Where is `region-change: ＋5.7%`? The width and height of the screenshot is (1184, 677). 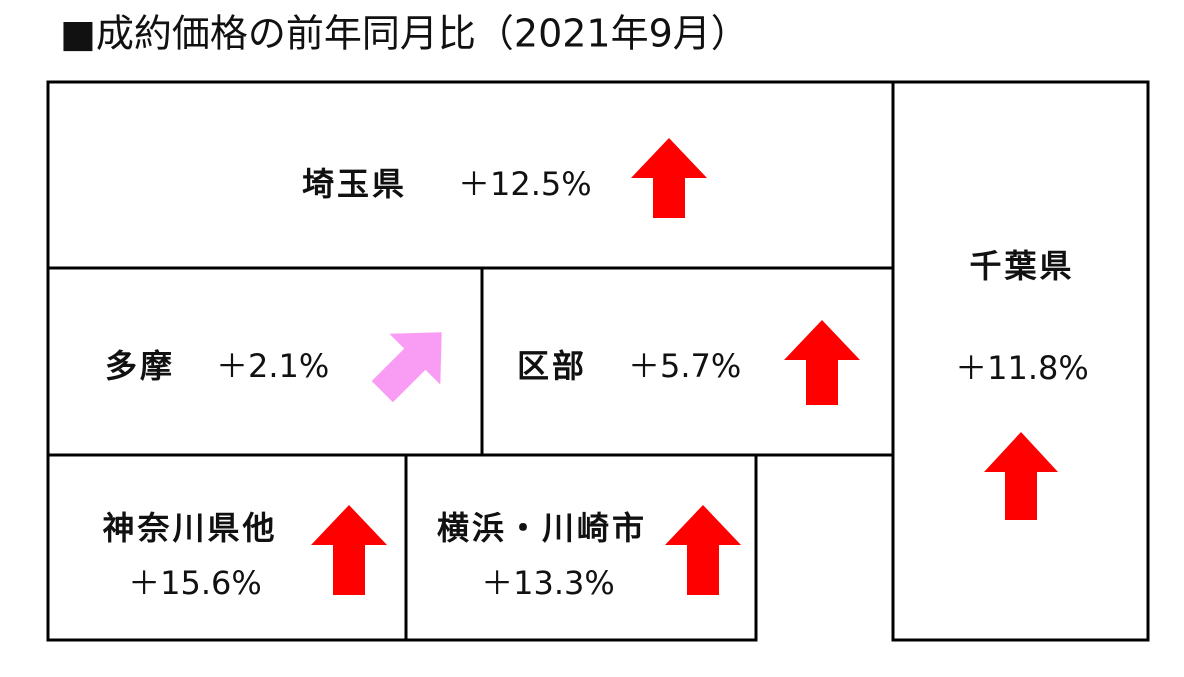
region-change: ＋5.7% is located at coordinates (684, 366).